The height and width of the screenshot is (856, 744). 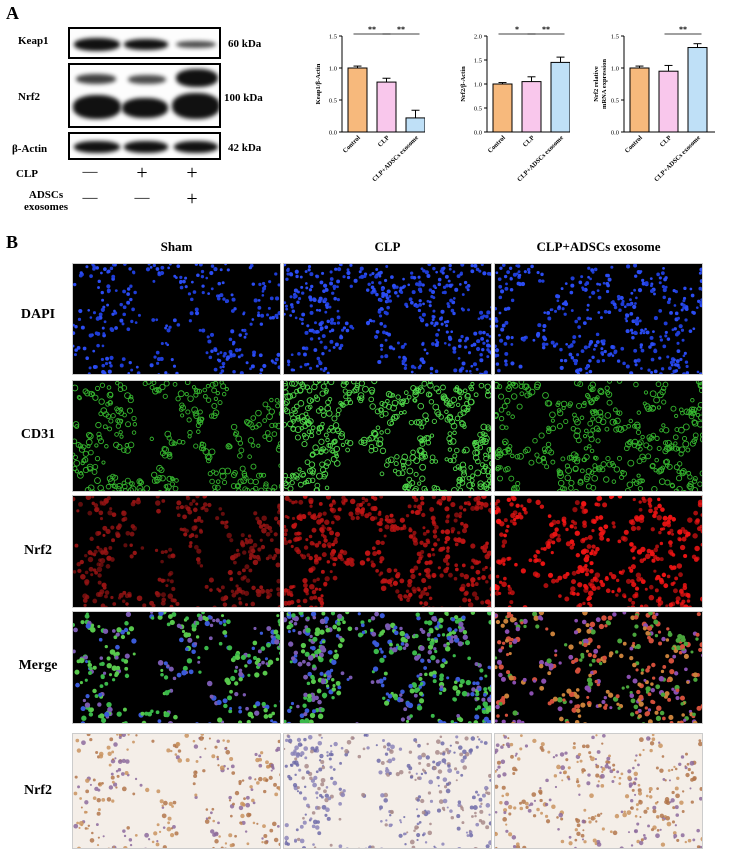 I want to click on micrograph-cd31-clp, so click(x=387, y=436).